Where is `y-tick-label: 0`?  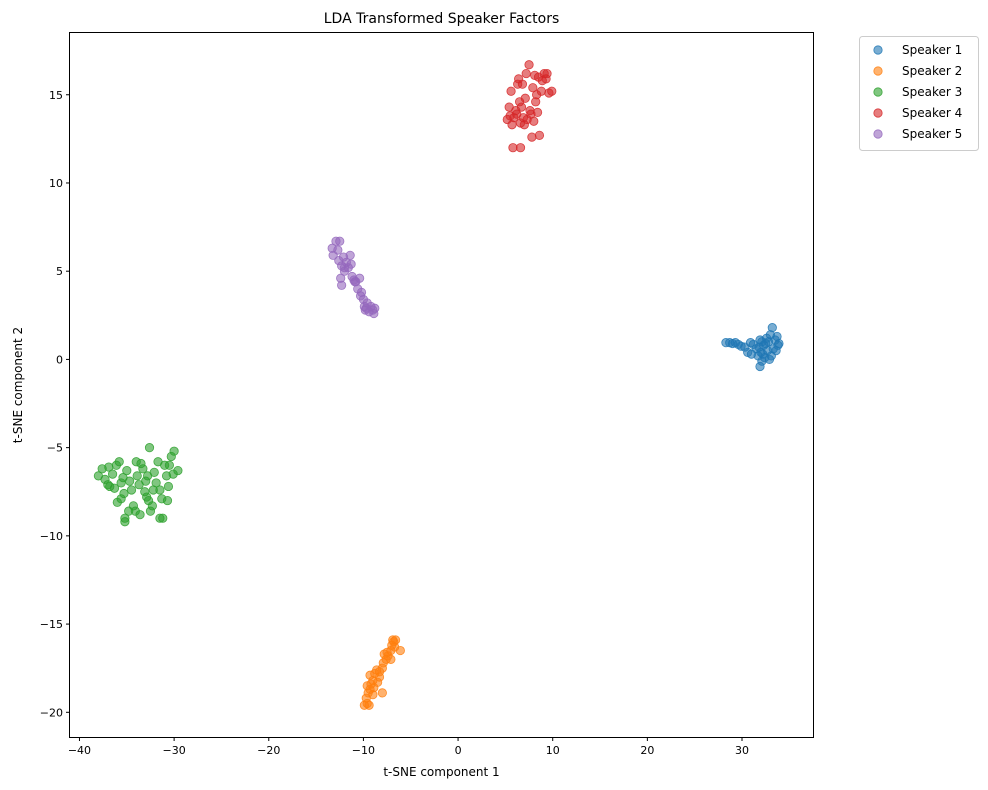 y-tick-label: 0 is located at coordinates (59, 359).